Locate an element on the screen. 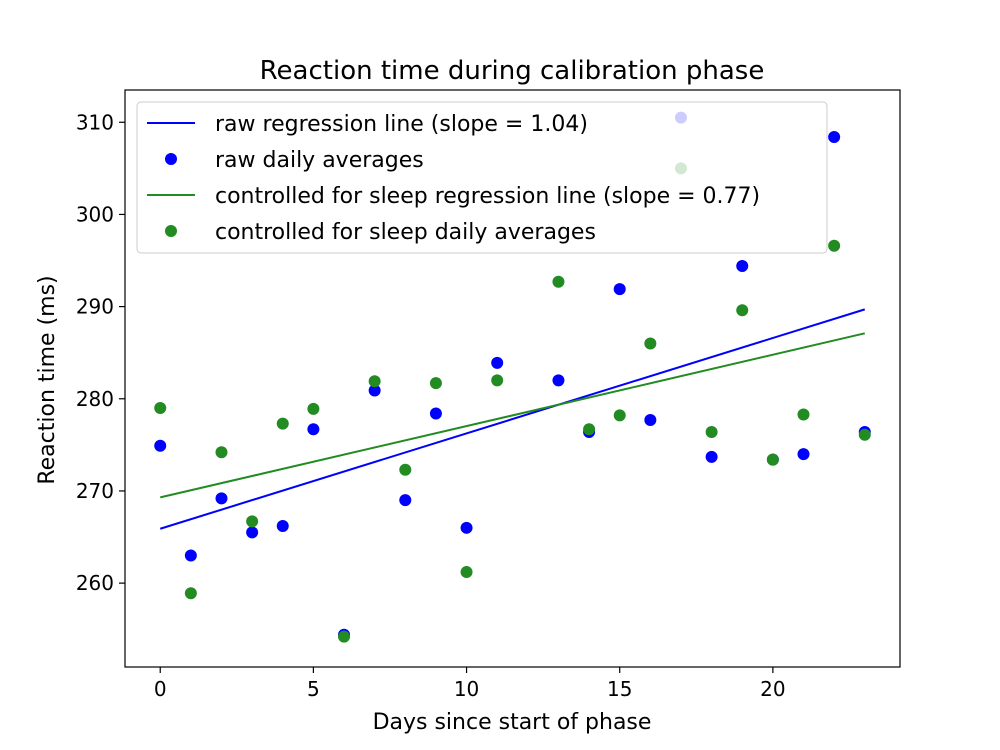  y-tick-label: 260 is located at coordinates (95, 583).